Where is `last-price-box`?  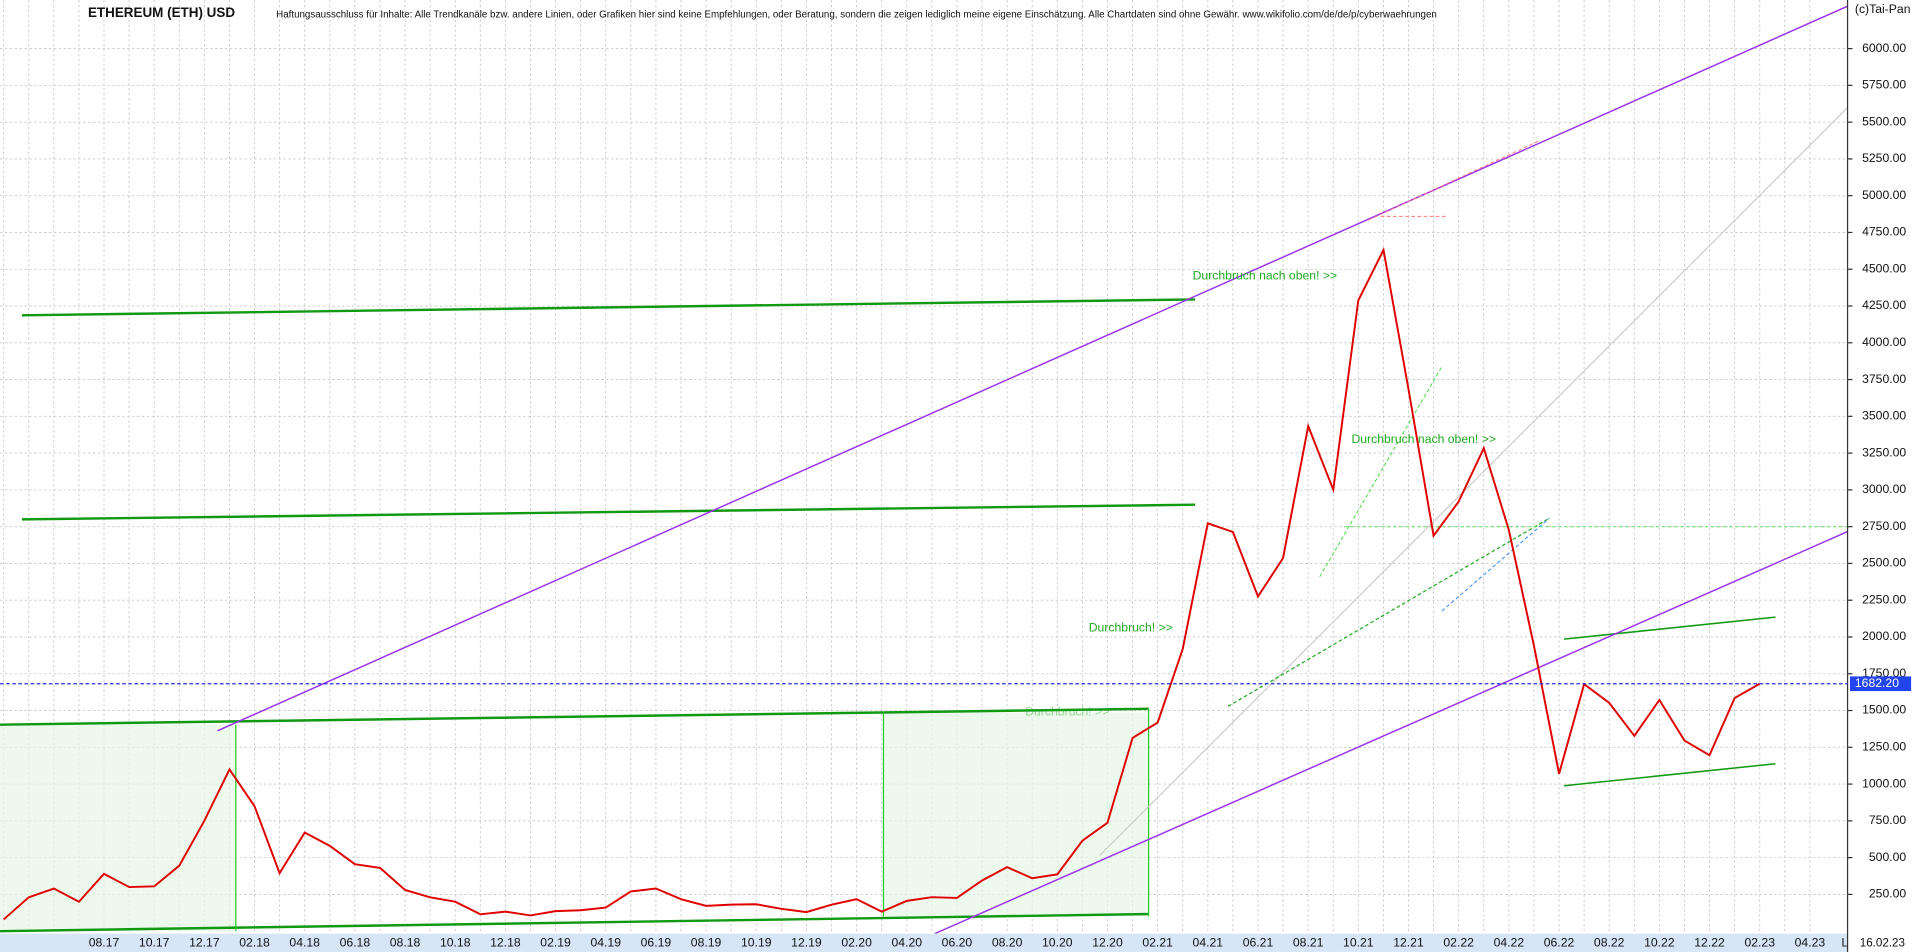 last-price-box is located at coordinates (1881, 684).